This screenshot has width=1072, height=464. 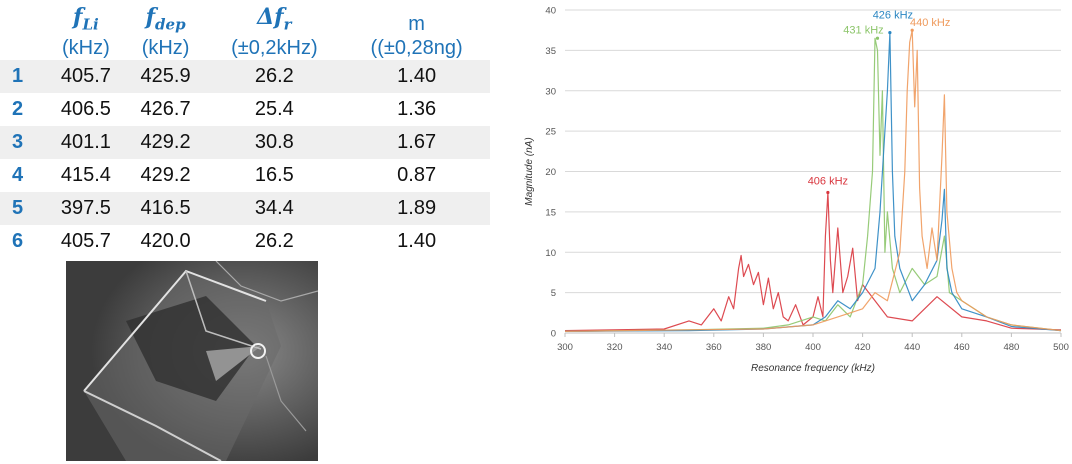 I want to click on header-mass: m ((±0,28ng), so click(x=416, y=30).